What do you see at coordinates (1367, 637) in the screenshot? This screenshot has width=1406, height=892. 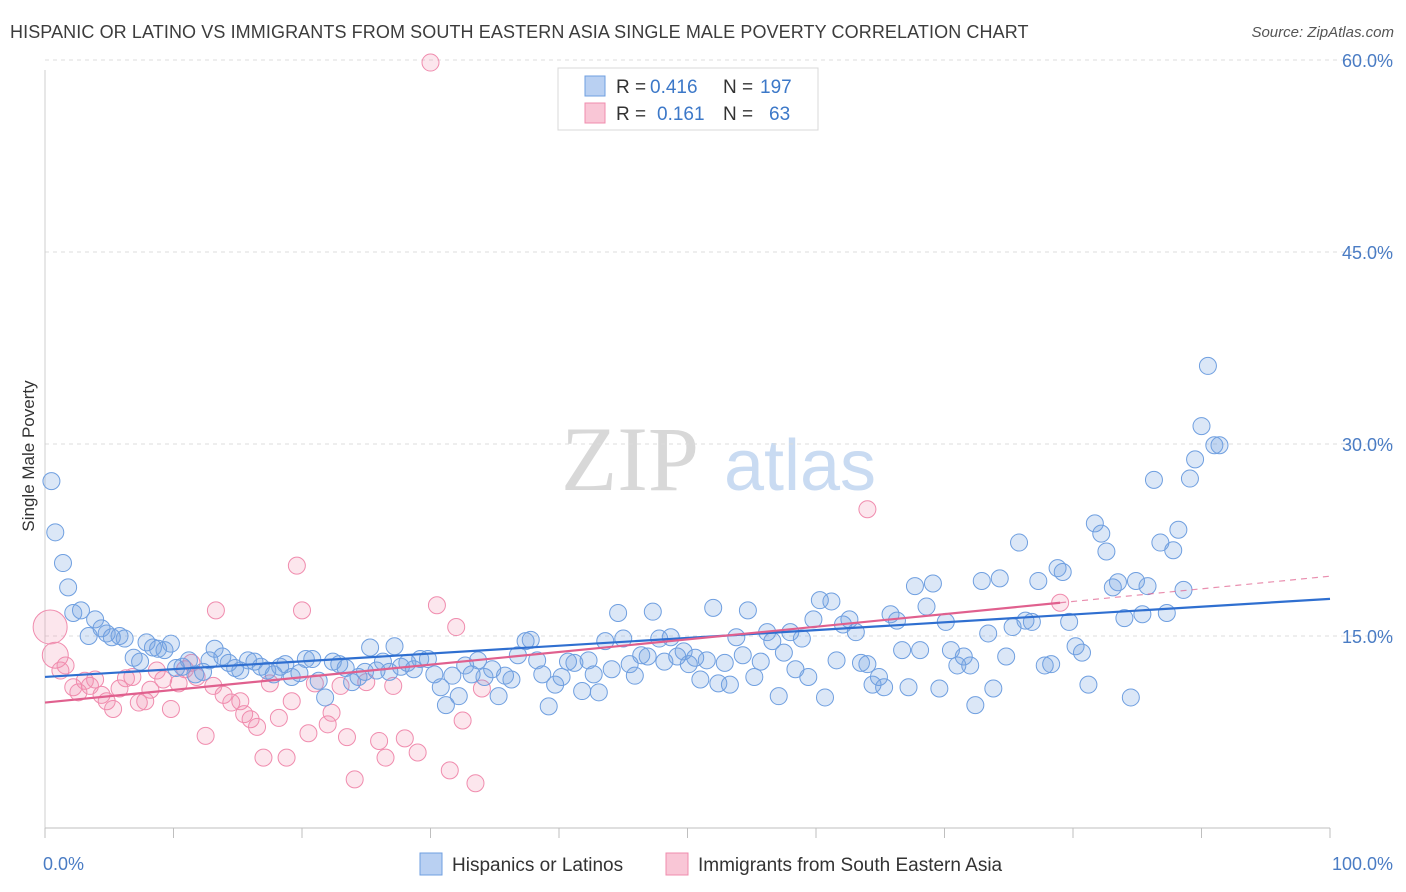 I see `y-tick-label-0: 15.0%` at bounding box center [1367, 637].